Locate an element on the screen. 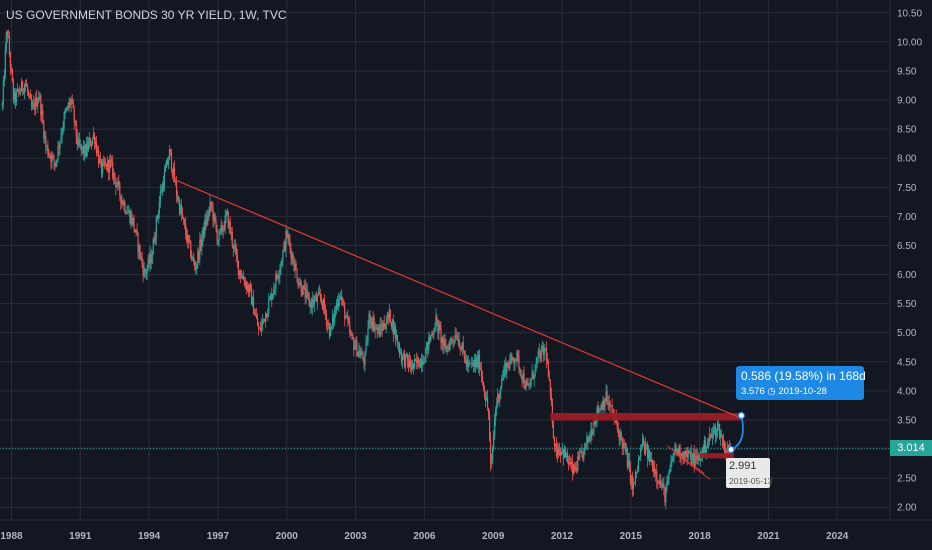  resistance-zone is located at coordinates (645, 416).